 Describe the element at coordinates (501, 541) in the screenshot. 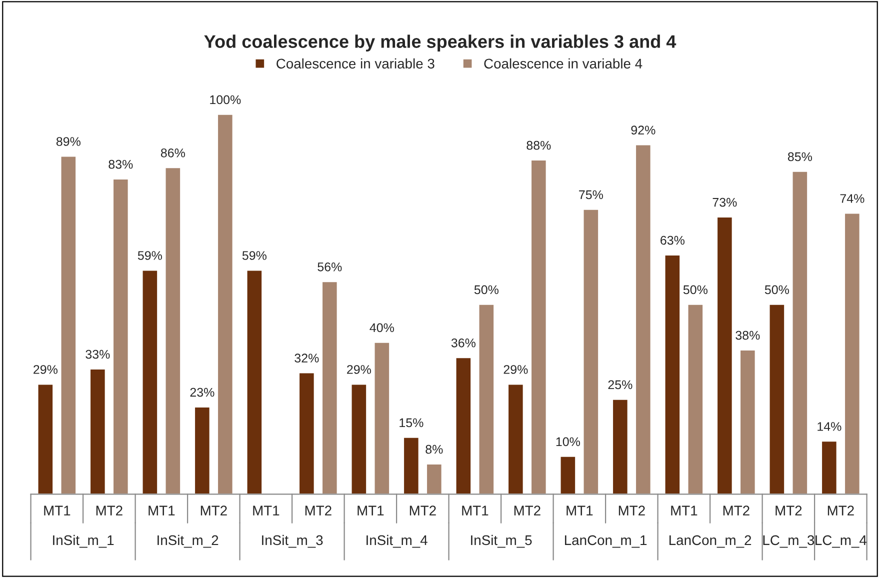

I see `text: InSit_m_5` at that location.